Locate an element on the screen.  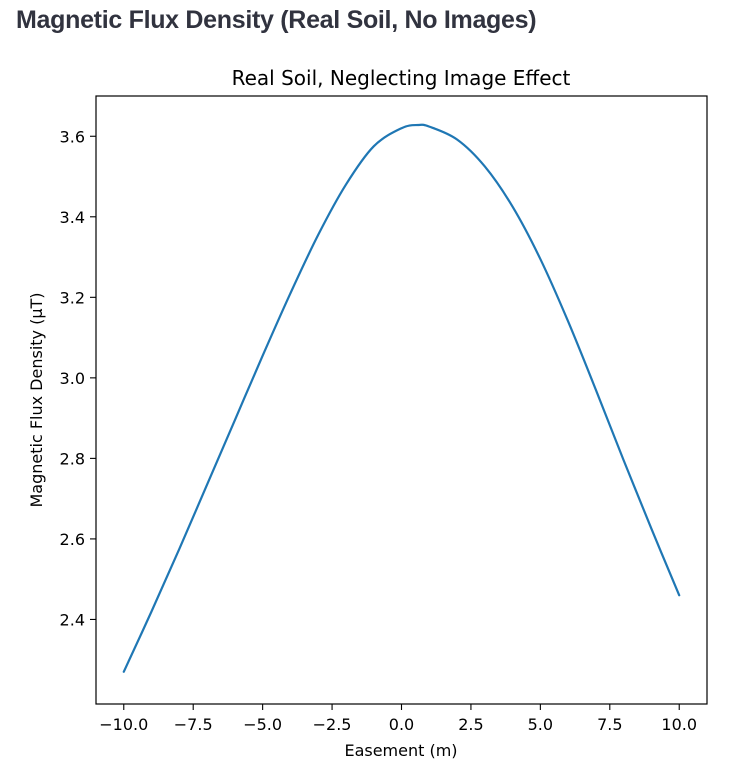
y-tick-label: 2.6 is located at coordinates (72, 539).